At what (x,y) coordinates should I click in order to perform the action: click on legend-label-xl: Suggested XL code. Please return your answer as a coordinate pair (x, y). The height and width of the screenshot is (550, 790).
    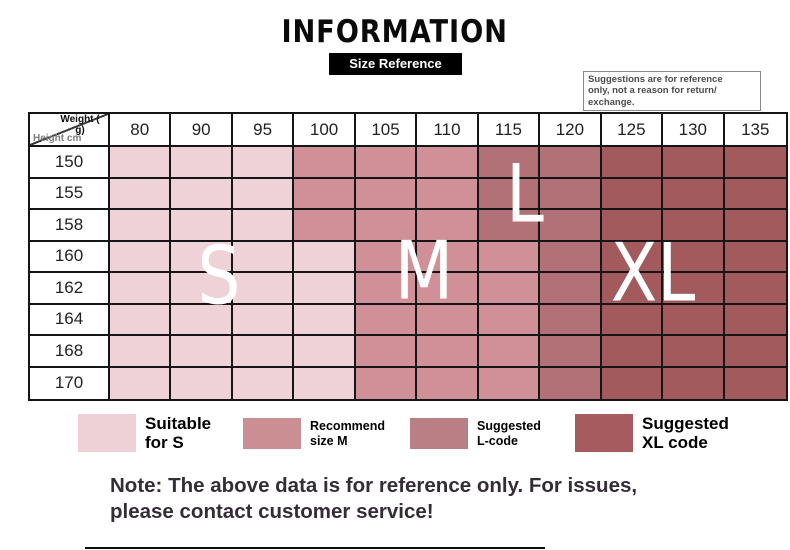
    Looking at the image, I should click on (685, 433).